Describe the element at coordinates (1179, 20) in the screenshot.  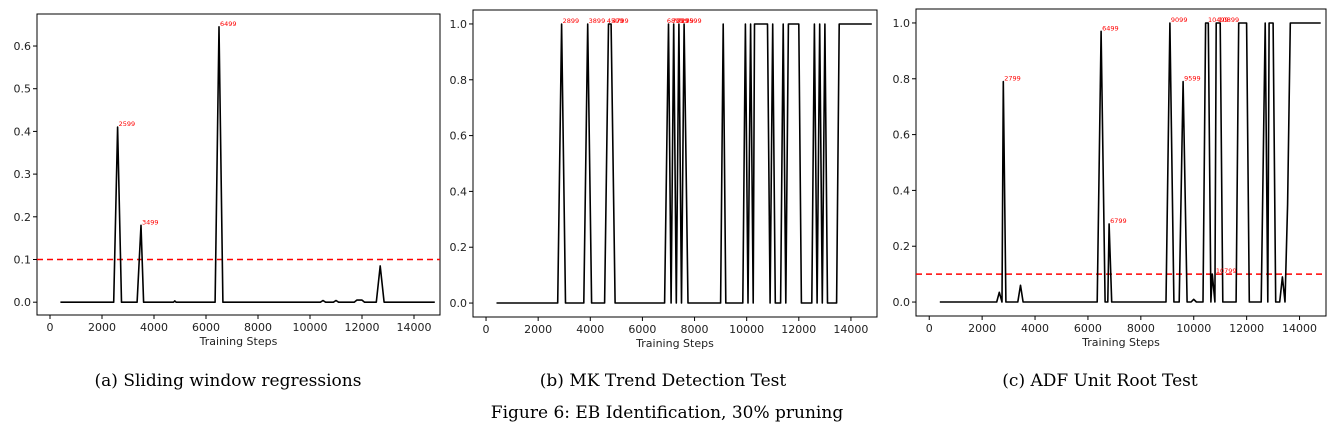
I see `peak-annotation: 9099` at that location.